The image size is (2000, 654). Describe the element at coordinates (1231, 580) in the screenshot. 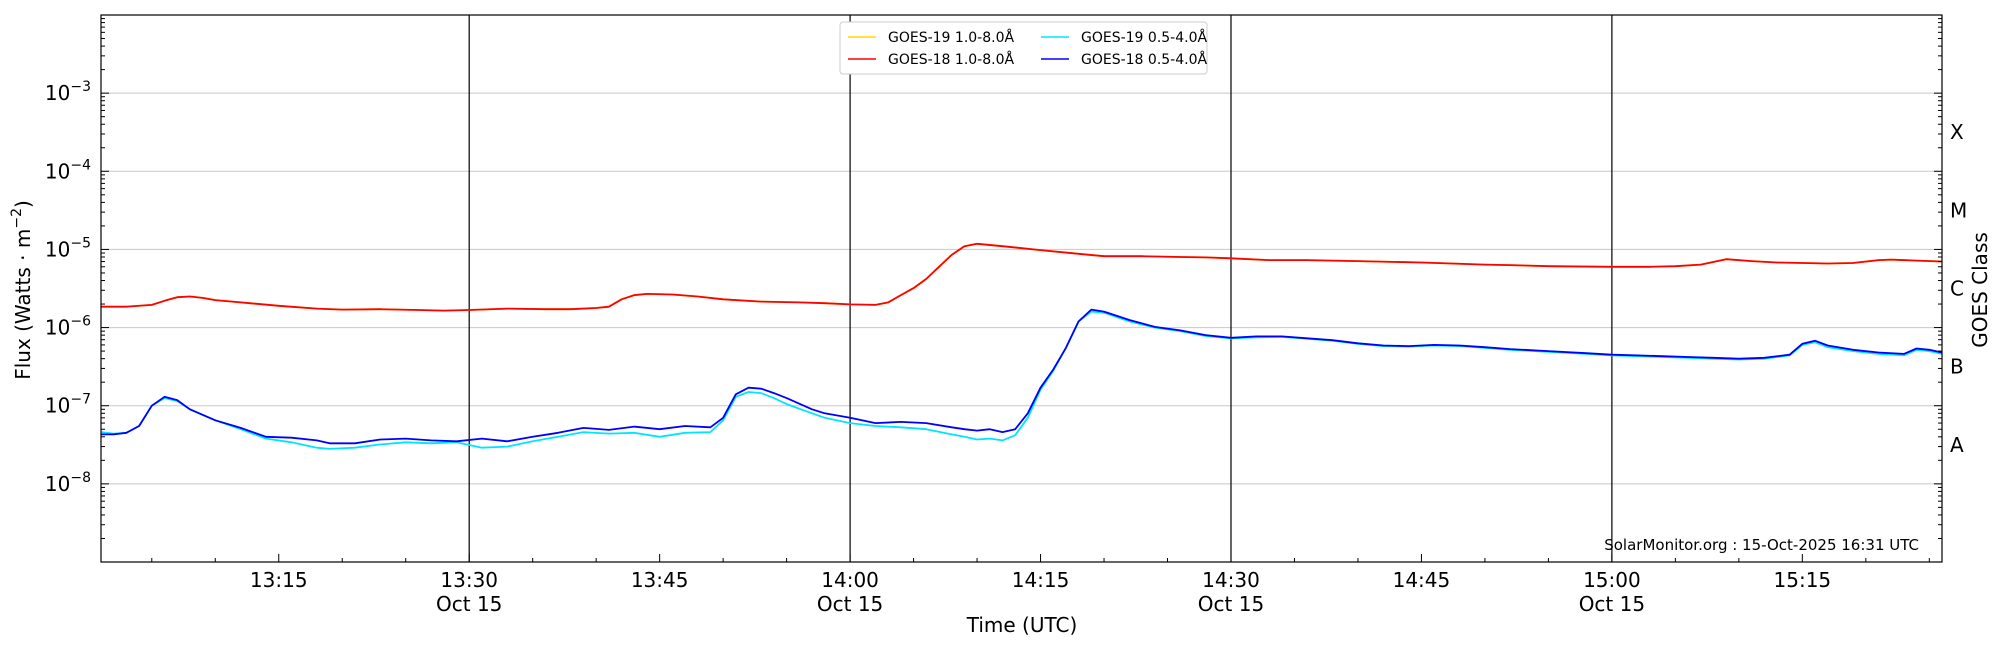

I see `x-tick-label: 14:30` at that location.